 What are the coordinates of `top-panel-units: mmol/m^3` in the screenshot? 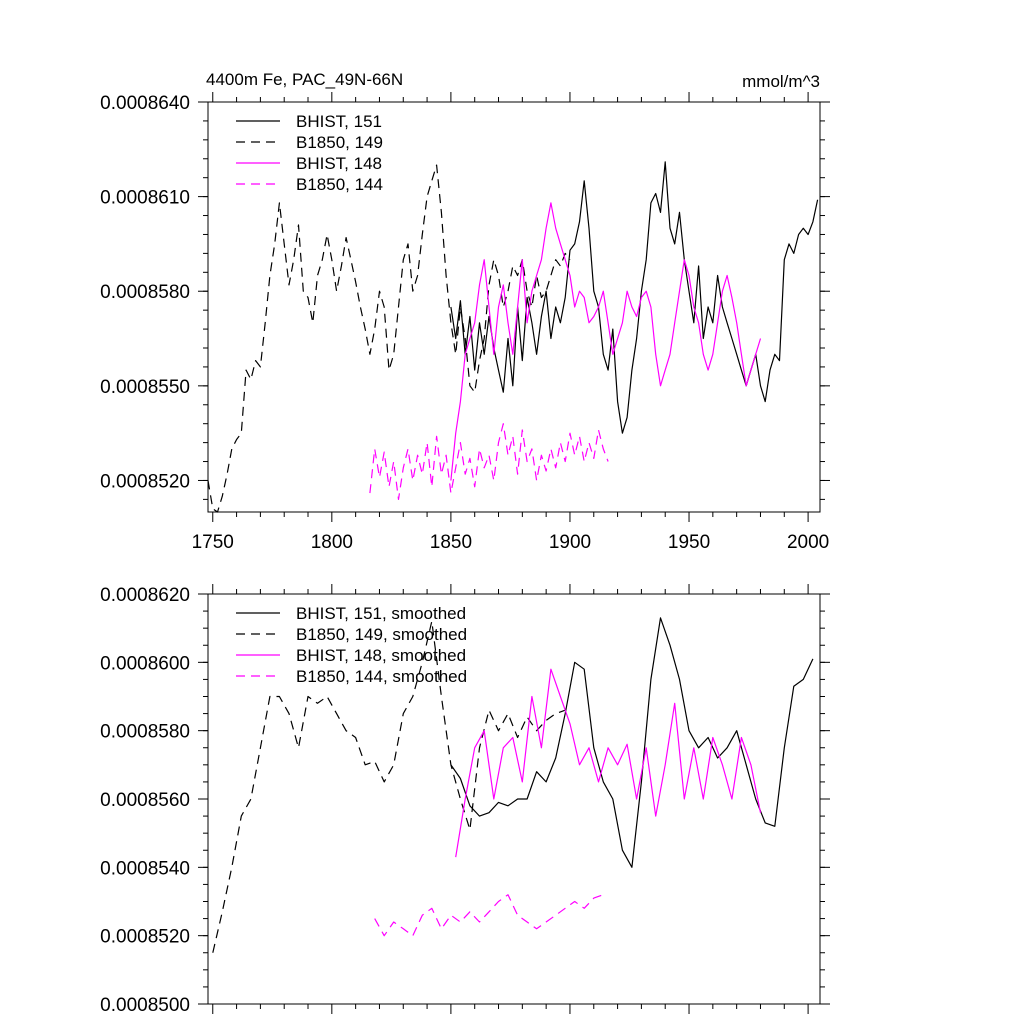 It's located at (781, 81).